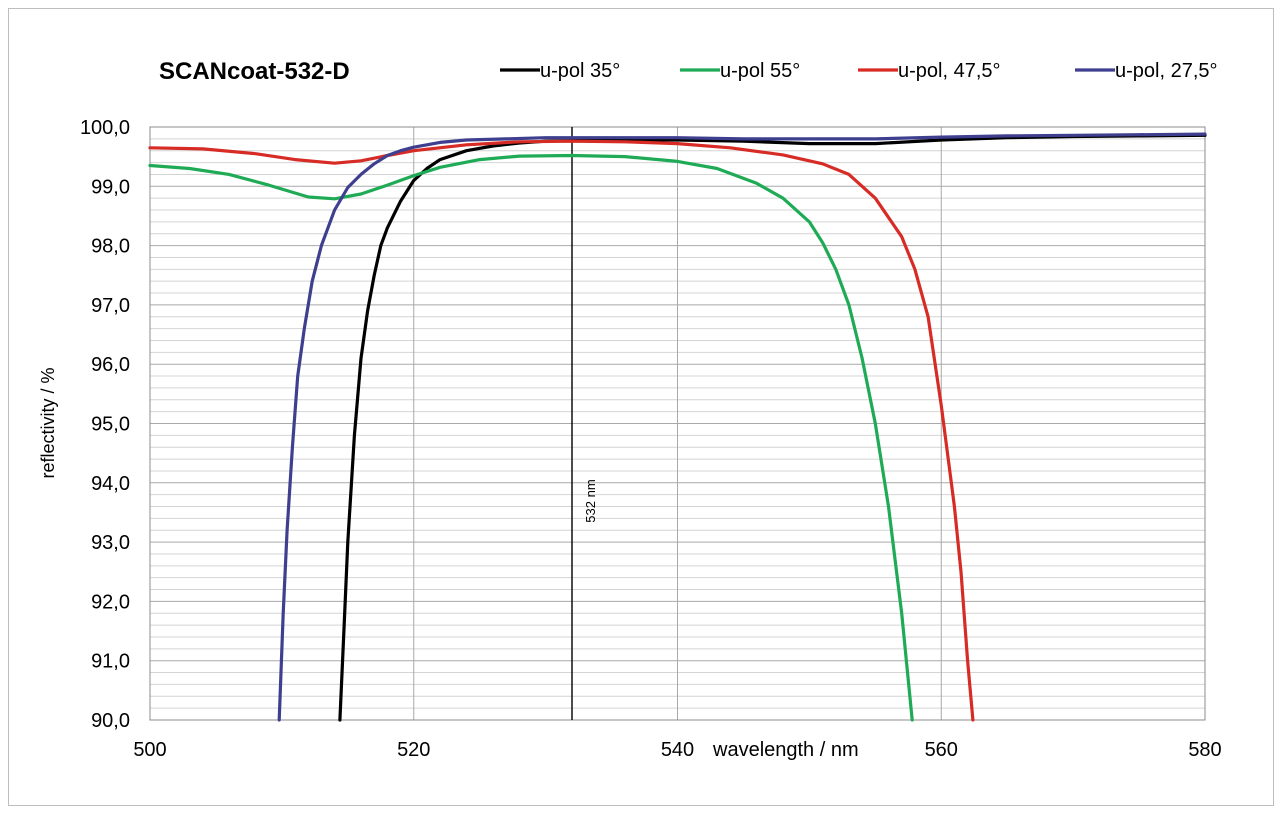 This screenshot has height=814, width=1282. What do you see at coordinates (149, 750) in the screenshot?
I see `x-tick-label: 500` at bounding box center [149, 750].